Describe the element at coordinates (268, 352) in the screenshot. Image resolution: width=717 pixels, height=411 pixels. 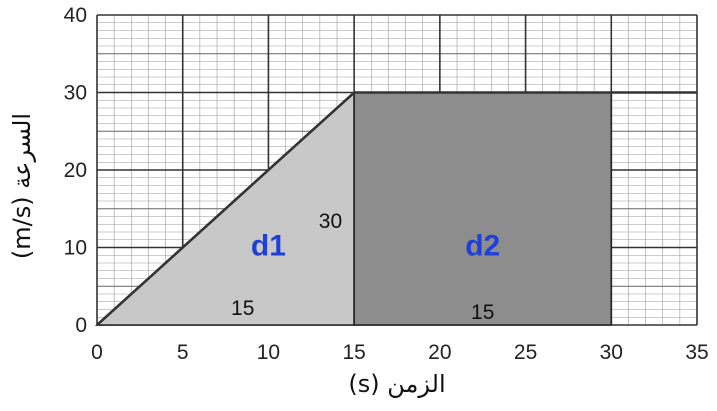
I see `x-tick-label: 10` at that location.